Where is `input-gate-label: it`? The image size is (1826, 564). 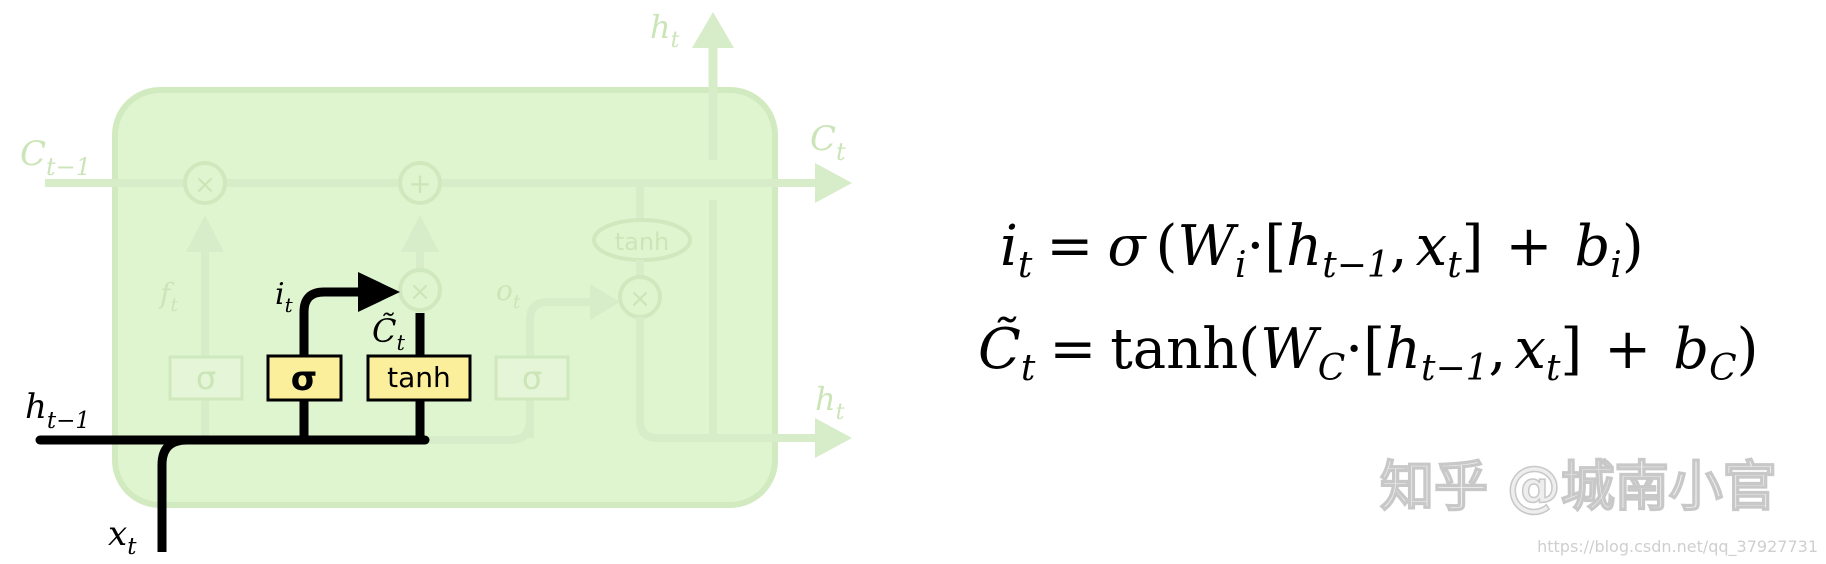
input-gate-label: it is located at coordinates (284, 297).